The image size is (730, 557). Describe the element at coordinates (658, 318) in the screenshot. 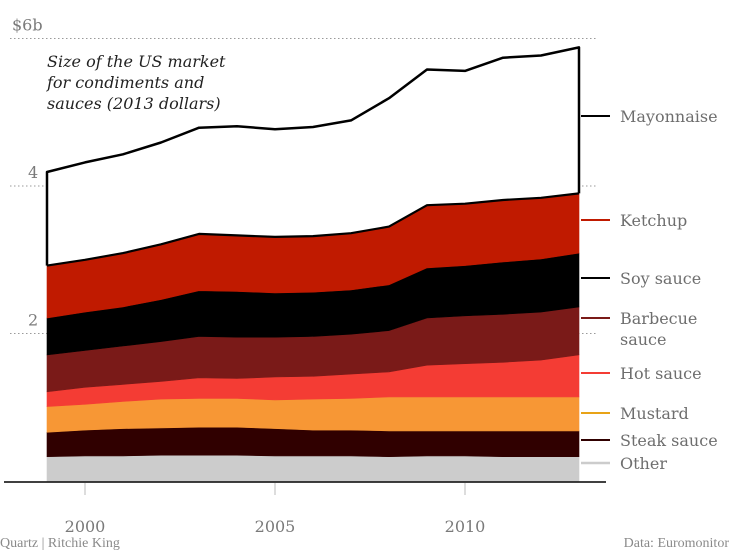

I see `legend-label-barbecue-sauce: Barbecue` at that location.